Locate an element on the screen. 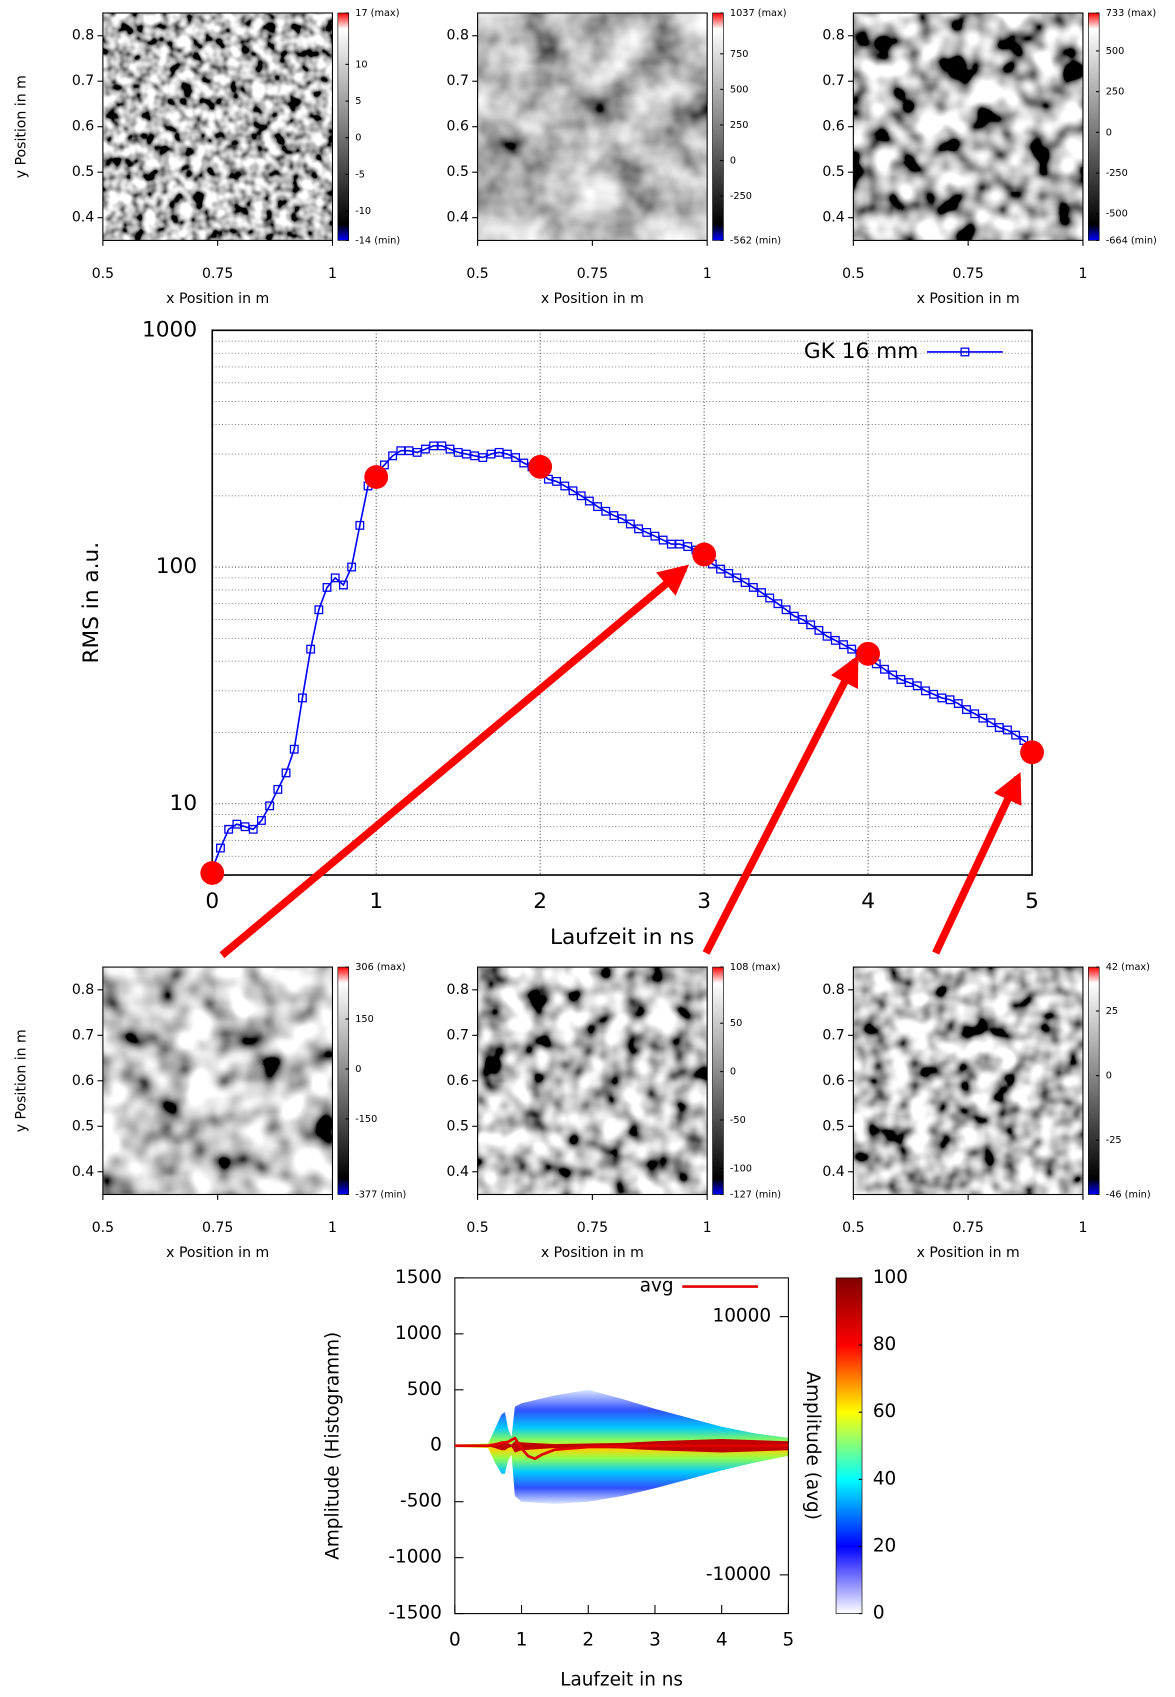 The image size is (1175, 1697). colorbar-ticks: -664 (min) -500 -250 0 250 500 733 (max) is located at coordinates (1126, 127).